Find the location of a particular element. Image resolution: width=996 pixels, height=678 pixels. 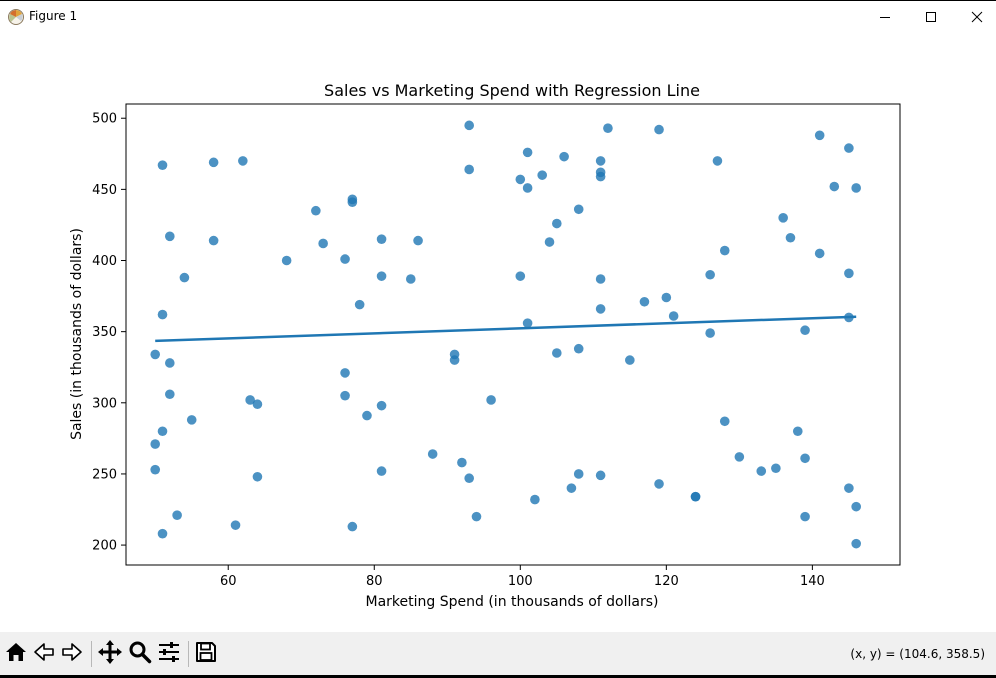

y-axis-label: Sales (in thousands of dollars) is located at coordinates (77, 334).